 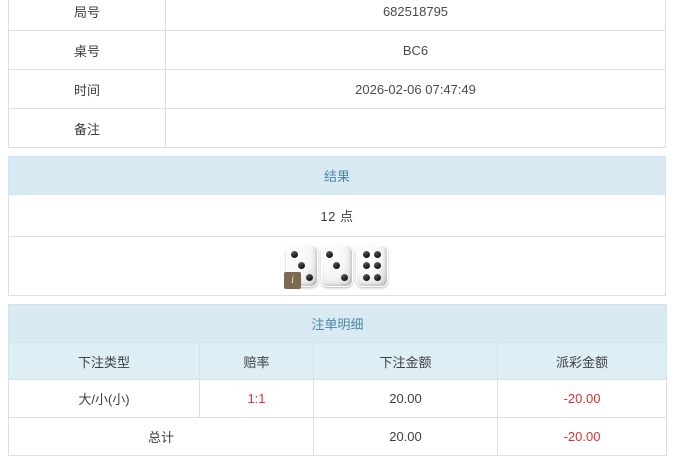 I want to click on column-header-amount: 下注金额, so click(x=405, y=361).